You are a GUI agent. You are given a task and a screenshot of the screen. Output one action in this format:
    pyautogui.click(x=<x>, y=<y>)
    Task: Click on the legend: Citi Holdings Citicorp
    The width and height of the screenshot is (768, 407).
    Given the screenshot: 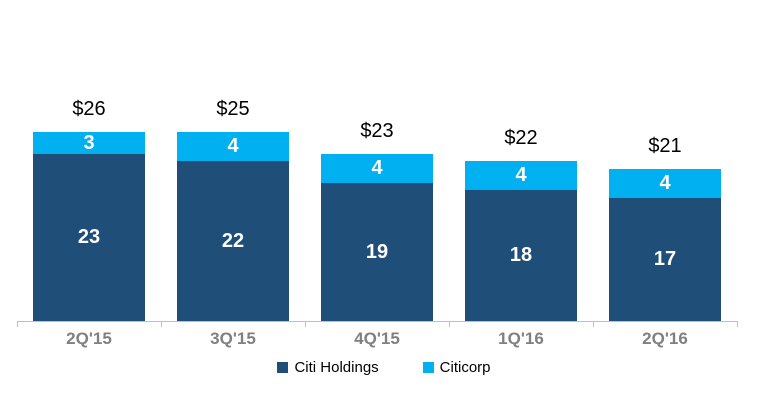 What is the action you would take?
    pyautogui.click(x=384, y=367)
    